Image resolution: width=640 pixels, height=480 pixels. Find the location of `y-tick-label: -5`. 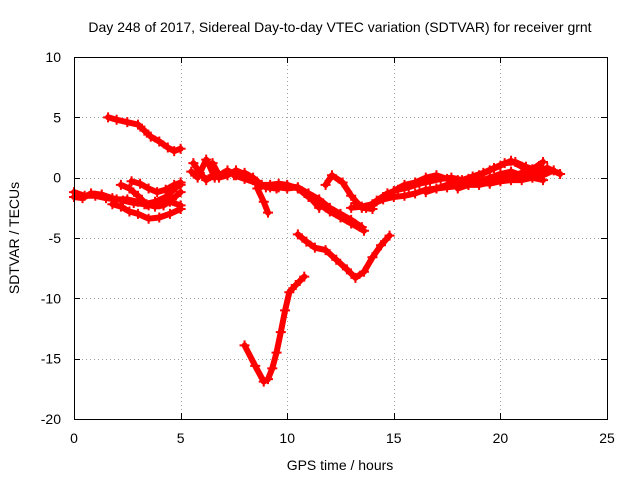

y-tick-label: -5 is located at coordinates (55, 238).